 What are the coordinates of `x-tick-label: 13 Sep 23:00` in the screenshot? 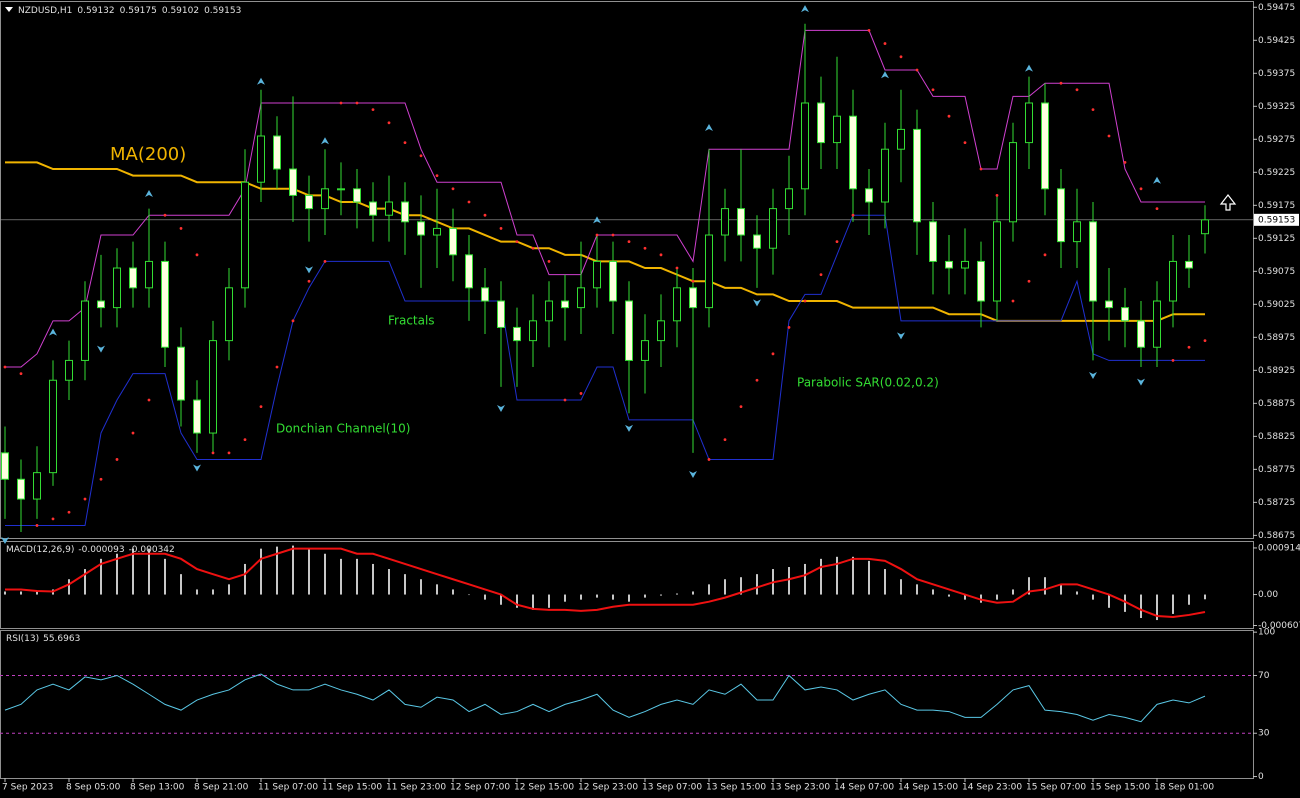 It's located at (800, 788).